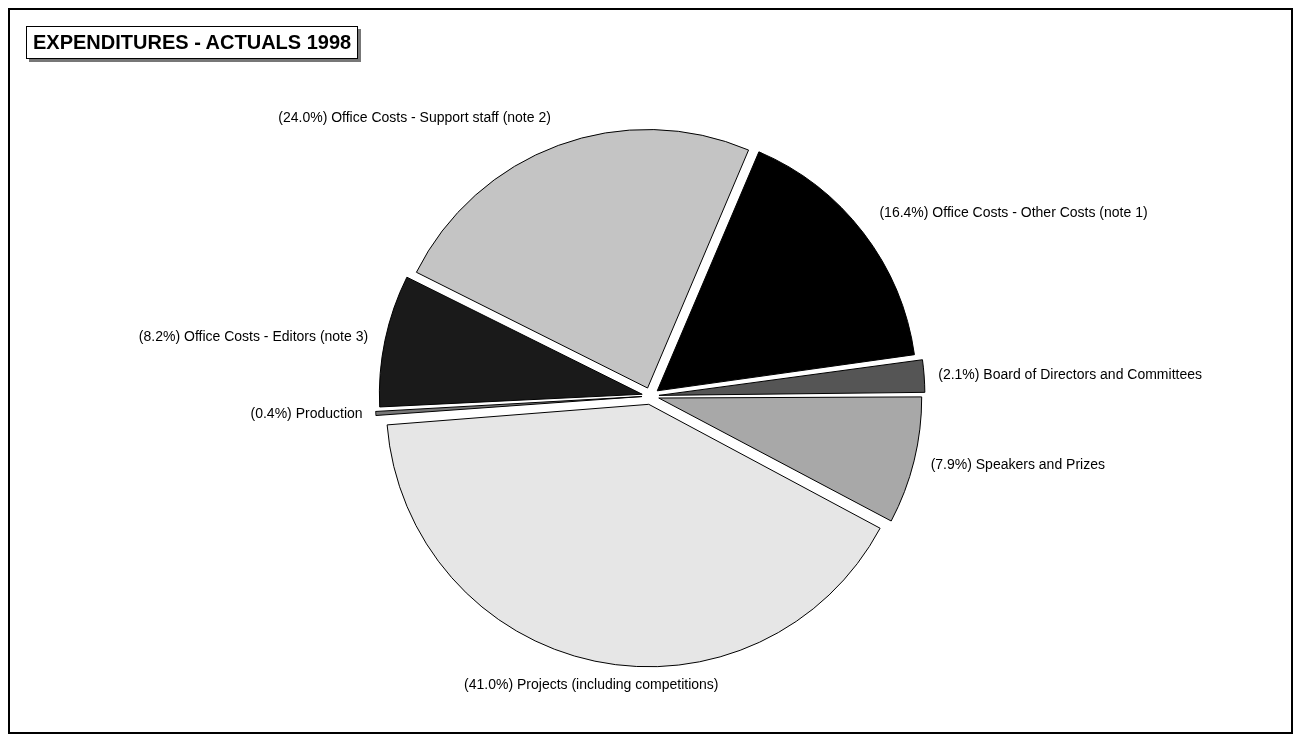  Describe the element at coordinates (1017, 463) in the screenshot. I see `slice-label: (7.9%) Speakers and Prizes` at that location.